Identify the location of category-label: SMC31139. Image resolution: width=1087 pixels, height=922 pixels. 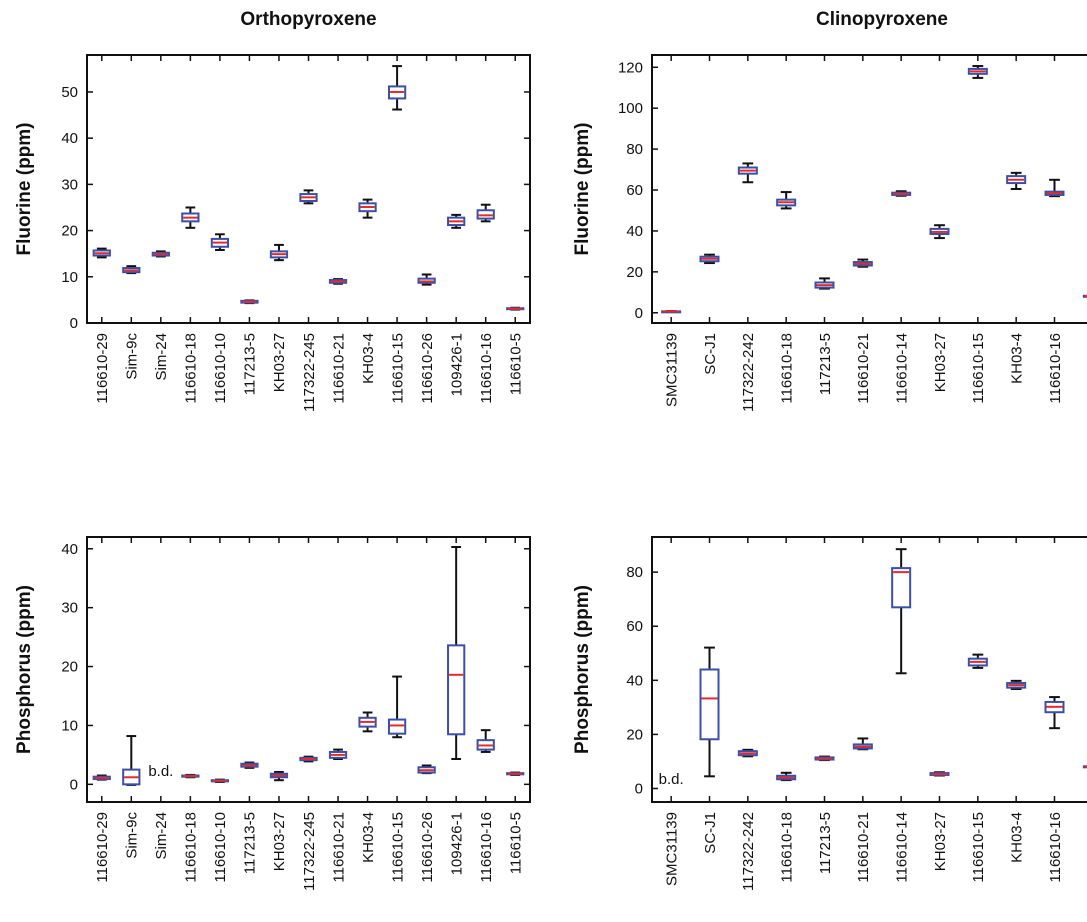
(671, 370).